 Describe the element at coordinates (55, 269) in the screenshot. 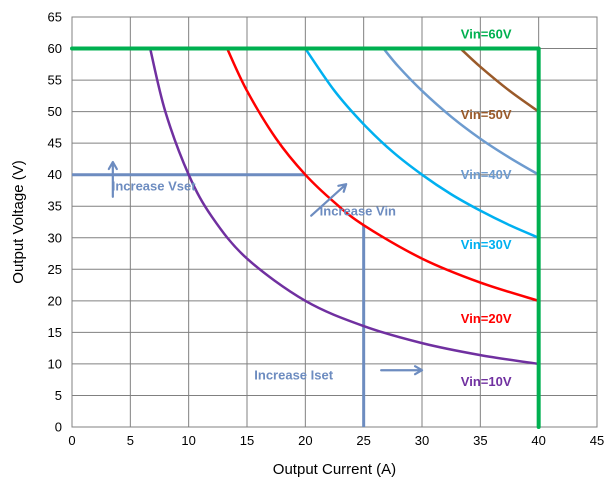

I see `y-tick-label: 25` at that location.